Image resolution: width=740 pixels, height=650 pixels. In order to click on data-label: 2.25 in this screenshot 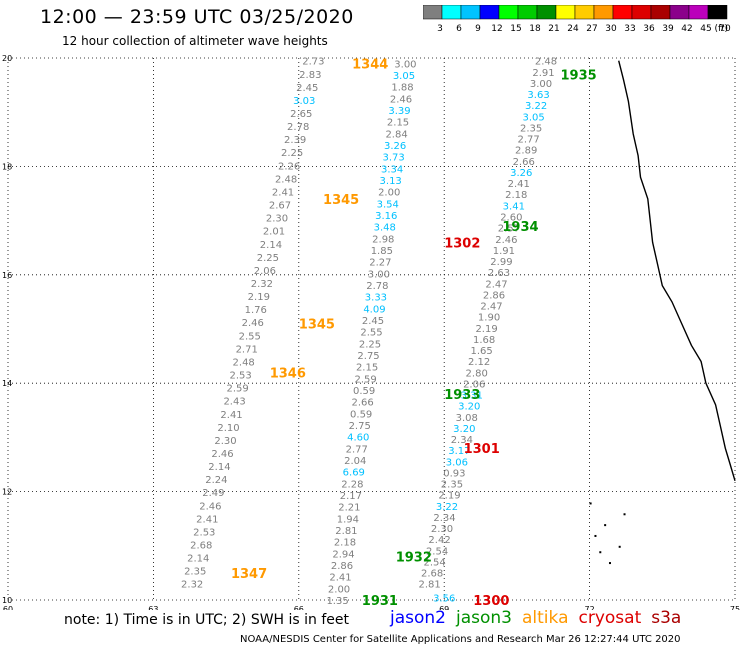, I will do `click(370, 344)`.